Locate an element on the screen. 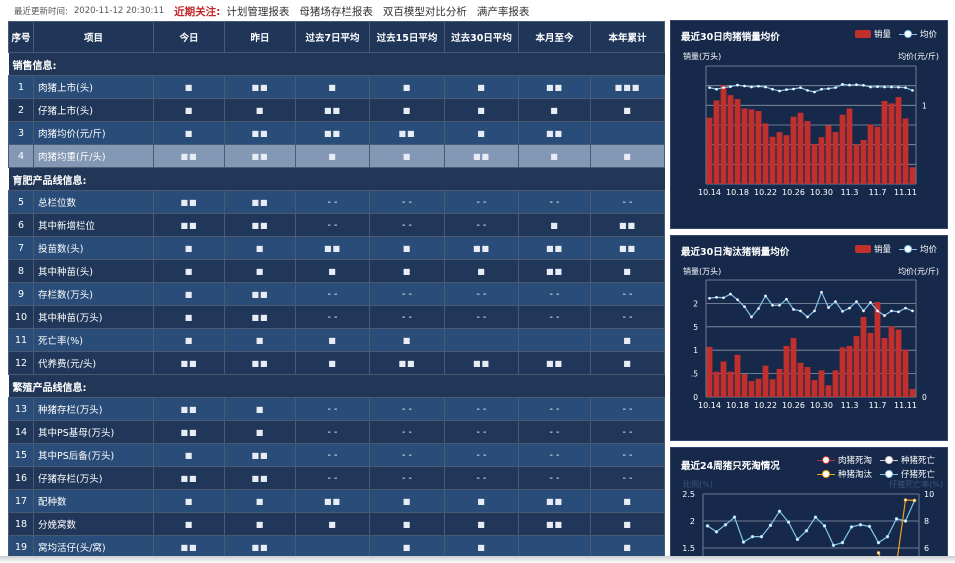 This screenshot has width=955, height=563. line-swatch-icon is located at coordinates (907, 249).